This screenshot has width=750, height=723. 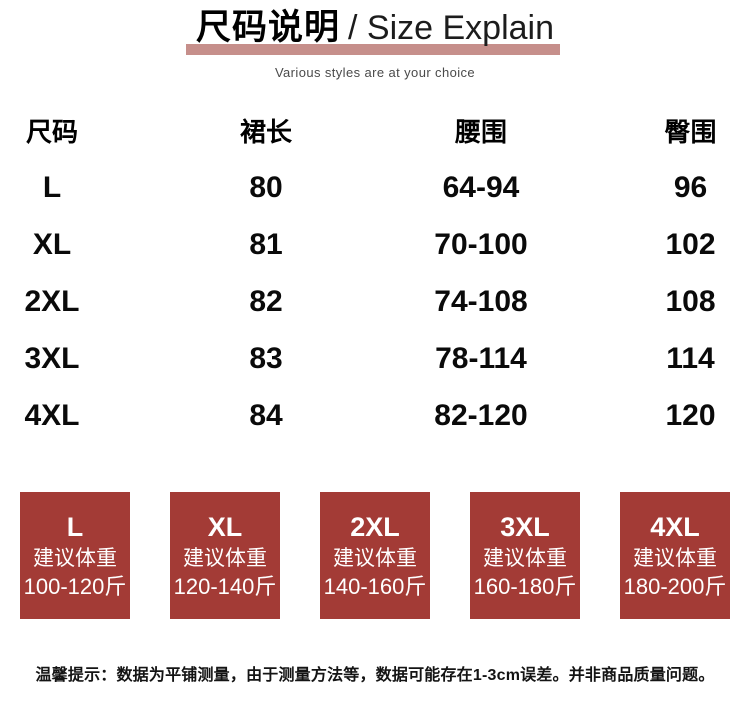 I want to click on table-cell-size: L, so click(x=52, y=187).